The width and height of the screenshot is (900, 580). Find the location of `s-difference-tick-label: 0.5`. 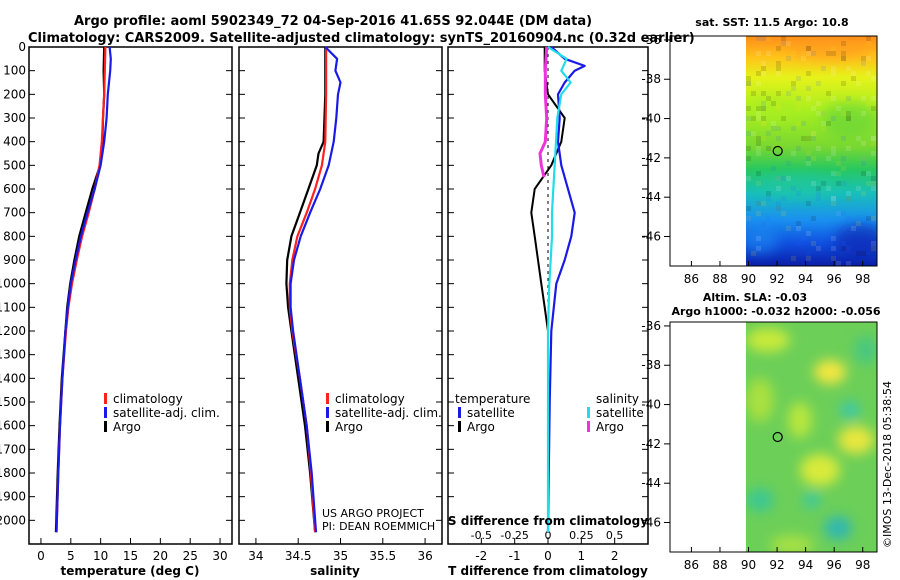

s-difference-tick-label: 0.5 is located at coordinates (615, 535).